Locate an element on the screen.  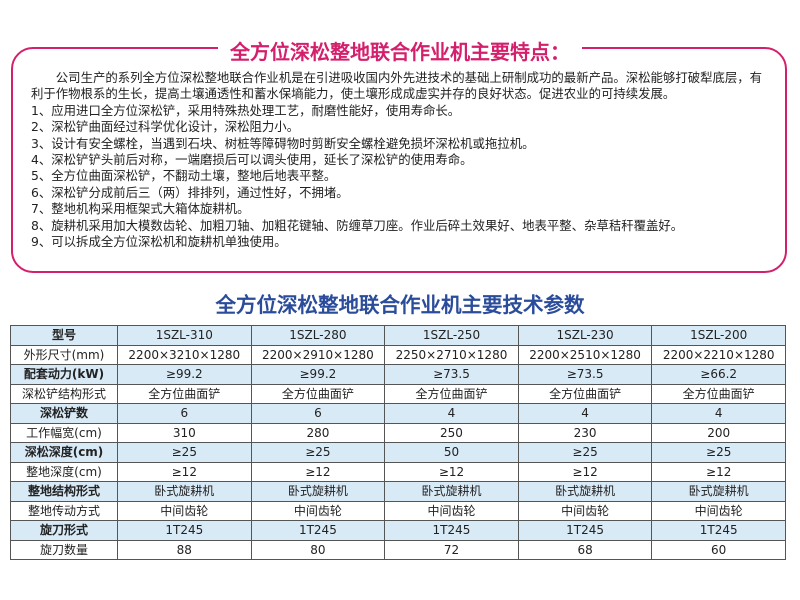
row-label: 深松铲结构形式 is located at coordinates (64, 393).